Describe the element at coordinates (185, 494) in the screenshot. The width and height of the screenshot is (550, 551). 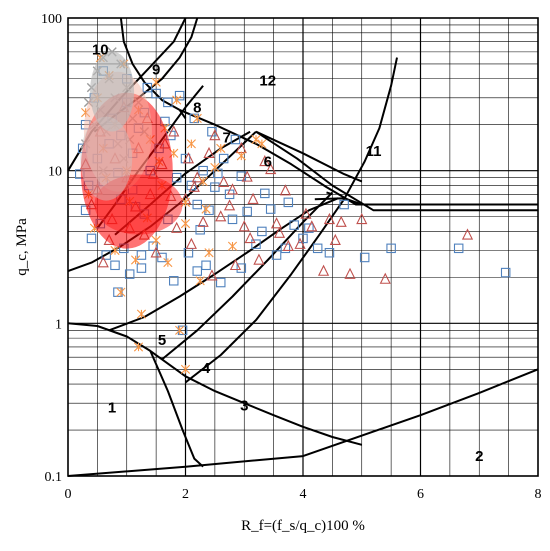
I see `x-tick-label: 2` at that location.